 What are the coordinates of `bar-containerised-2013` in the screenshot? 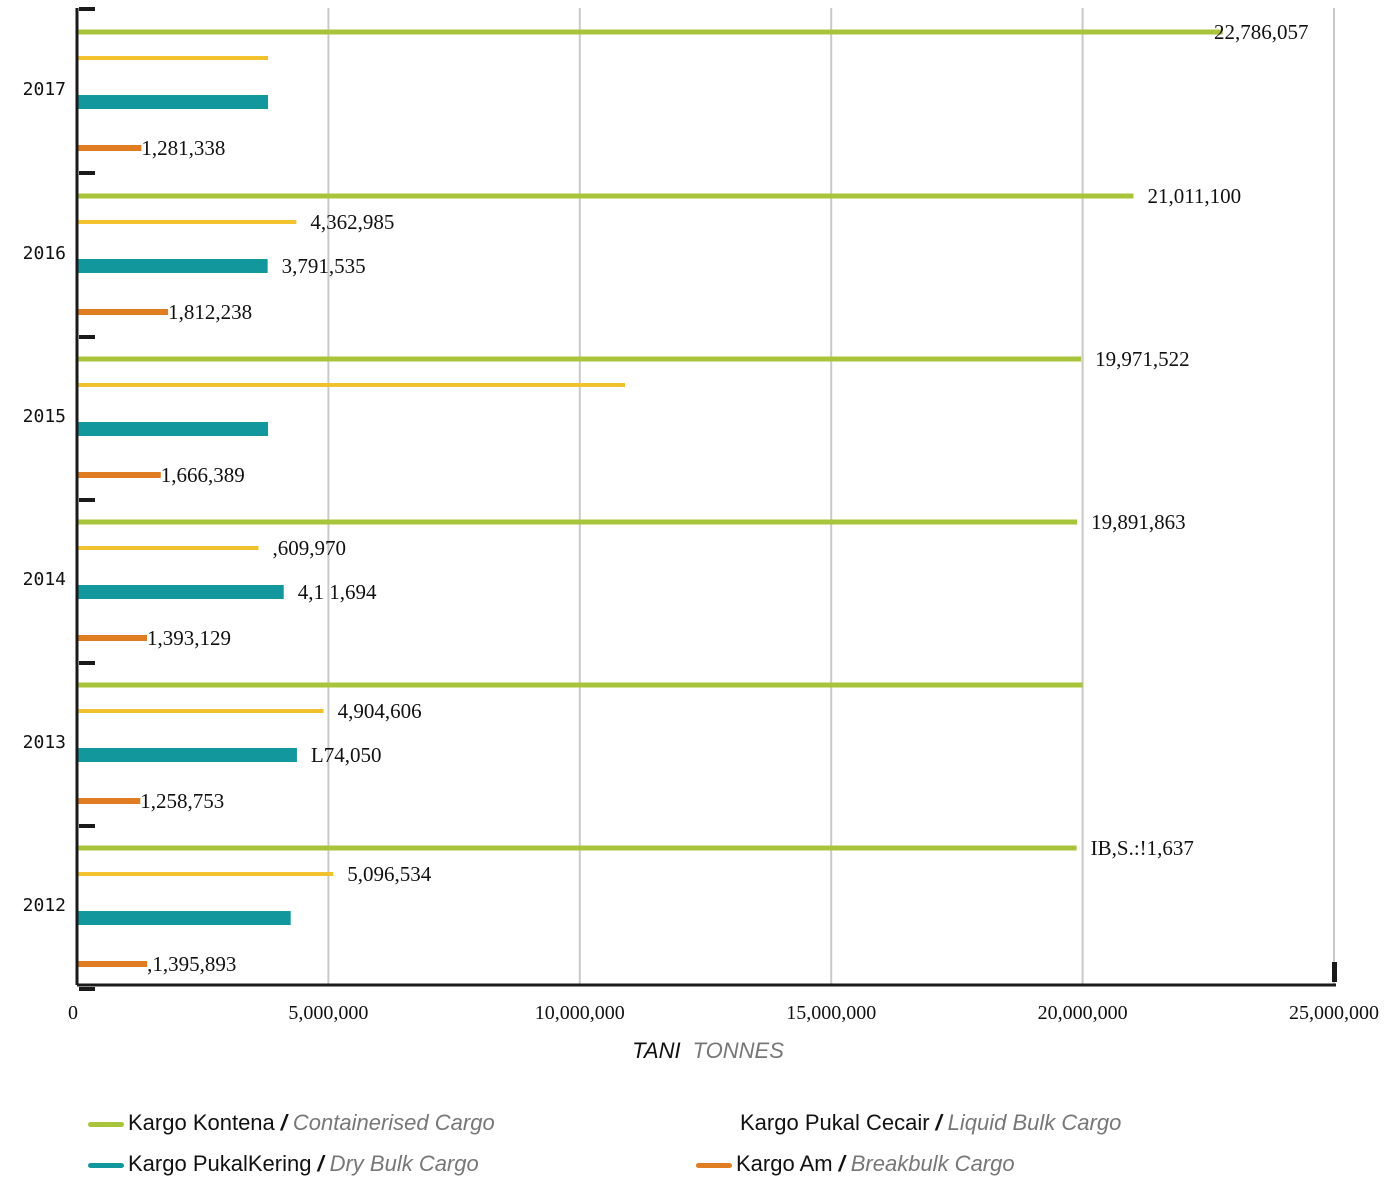 It's located at (580, 685).